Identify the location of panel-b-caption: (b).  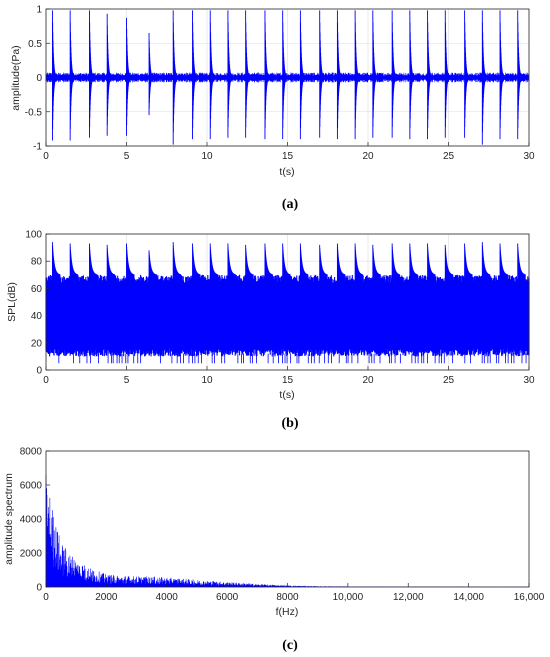
(289, 423).